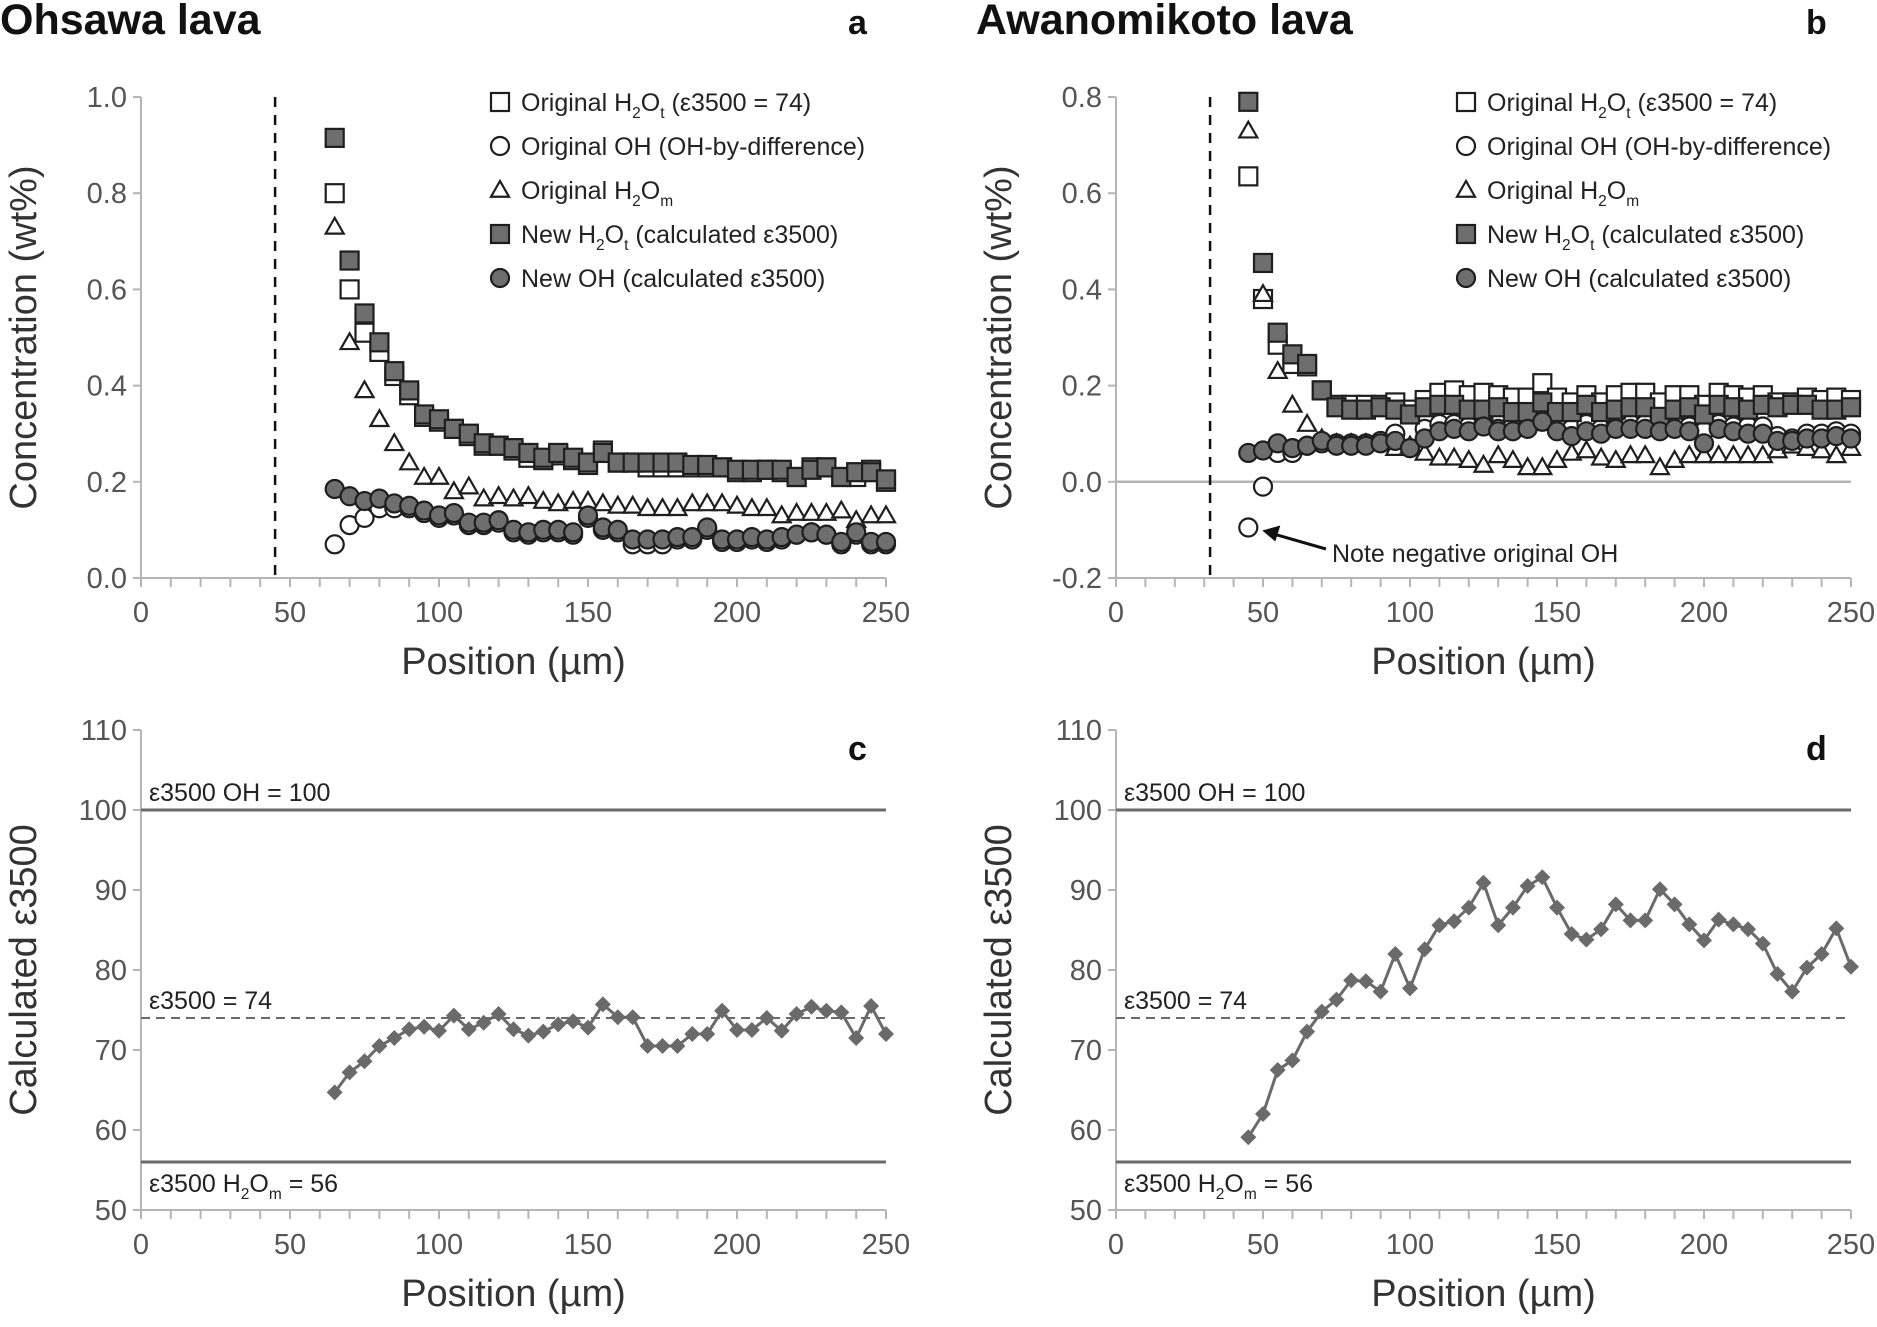 This screenshot has height=1327, width=1877. What do you see at coordinates (111, 1211) in the screenshot?
I see `y-tick-label: 50` at bounding box center [111, 1211].